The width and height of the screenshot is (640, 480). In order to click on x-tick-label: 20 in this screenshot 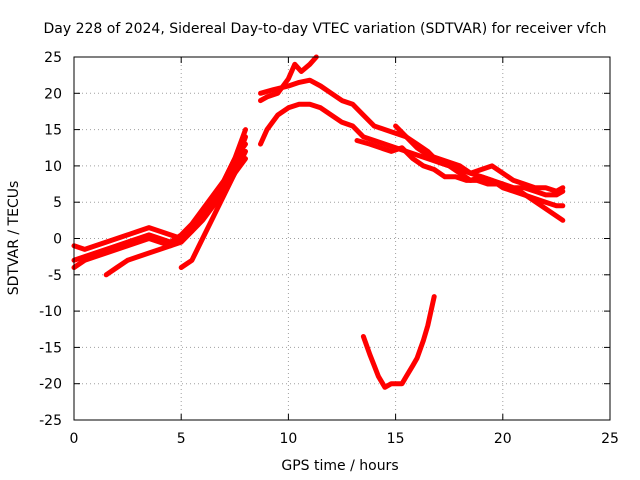, I will do `click(503, 439)`.